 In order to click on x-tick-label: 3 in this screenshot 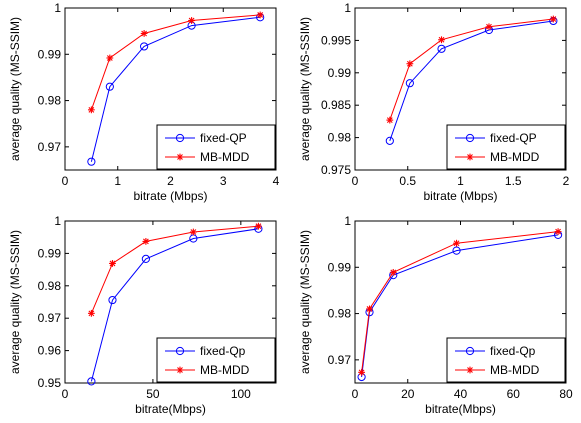, I will do `click(223, 181)`.